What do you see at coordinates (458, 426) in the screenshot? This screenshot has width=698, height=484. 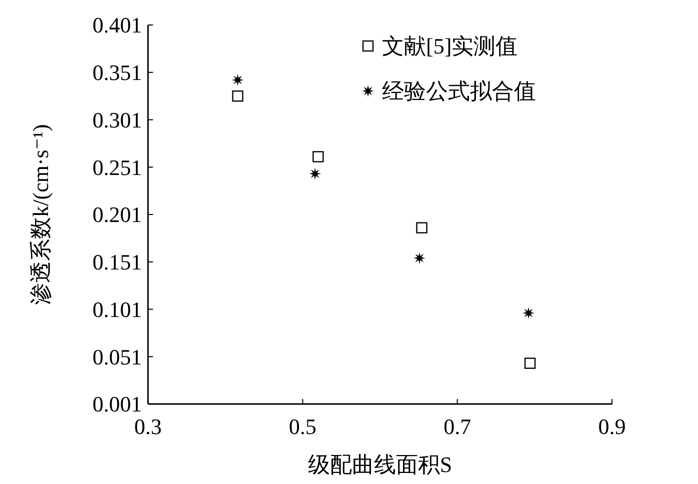 I see `x-tick-label: 0.7` at bounding box center [458, 426].